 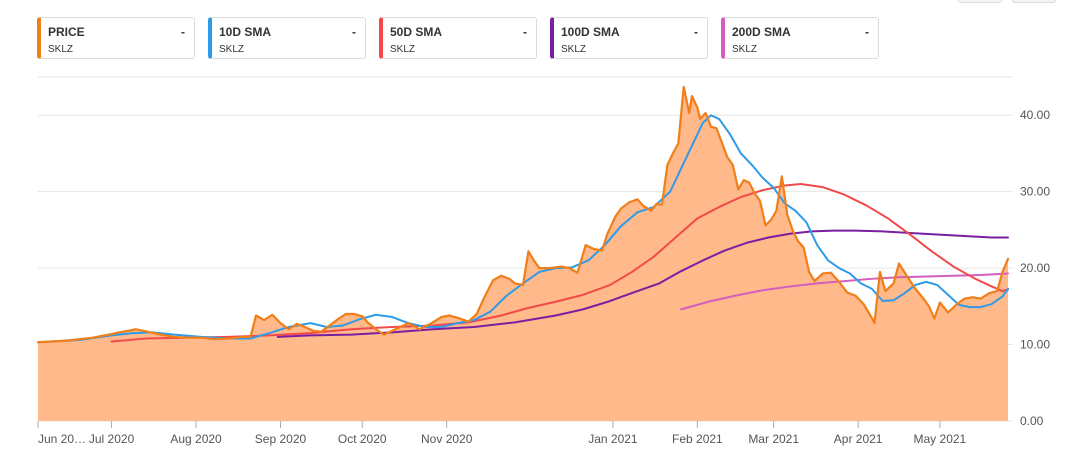 I want to click on y-axis: 0.00 10.00 20.00 30.00 40.00, so click(x=1035, y=268).